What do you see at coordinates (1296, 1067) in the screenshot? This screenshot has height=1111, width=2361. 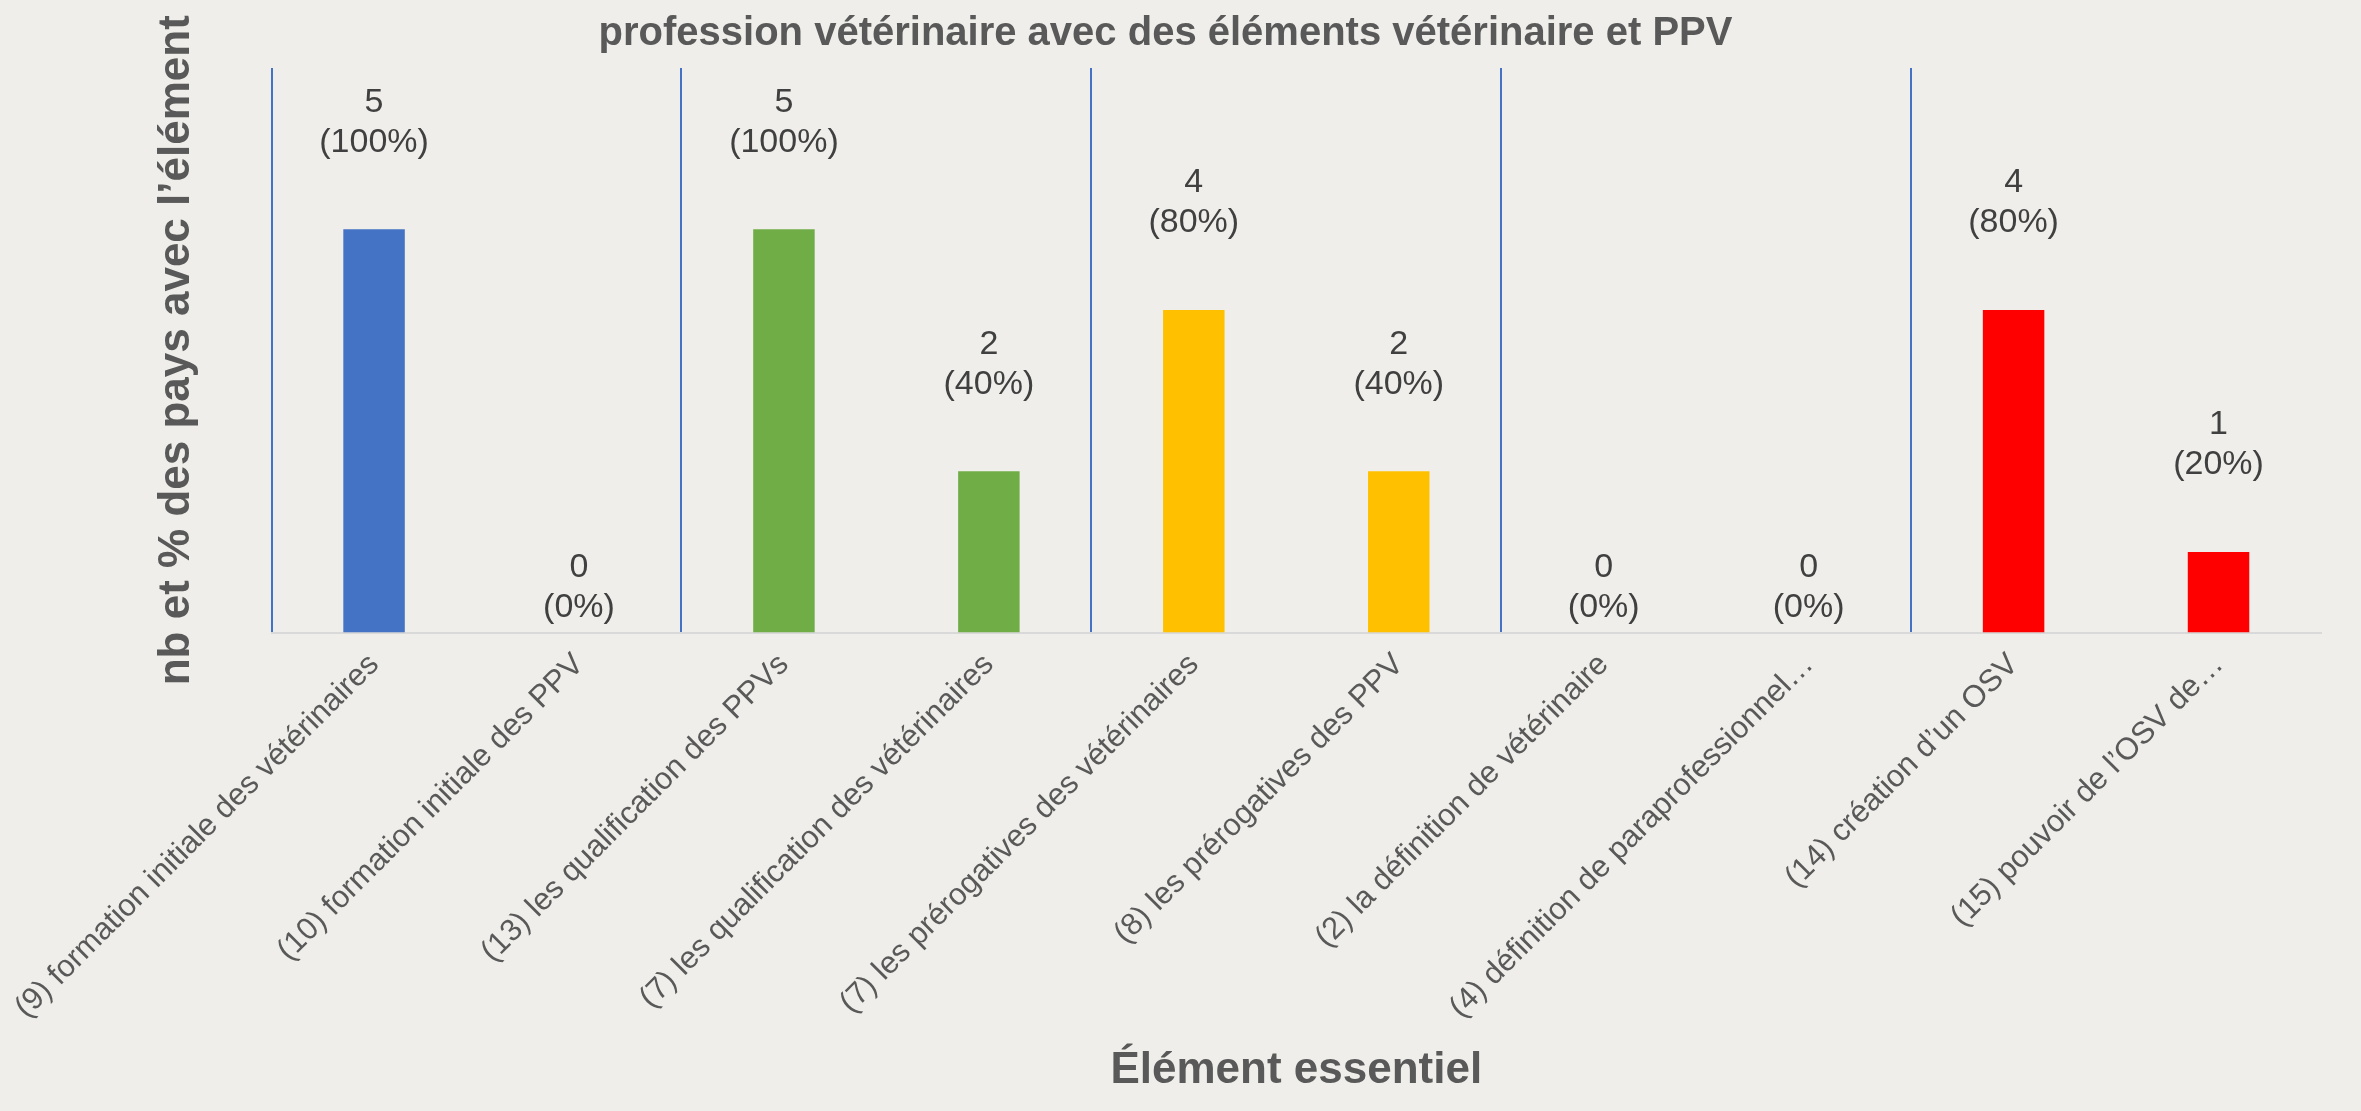 I see `x-axis-title: Élément essentiel` at bounding box center [1296, 1067].